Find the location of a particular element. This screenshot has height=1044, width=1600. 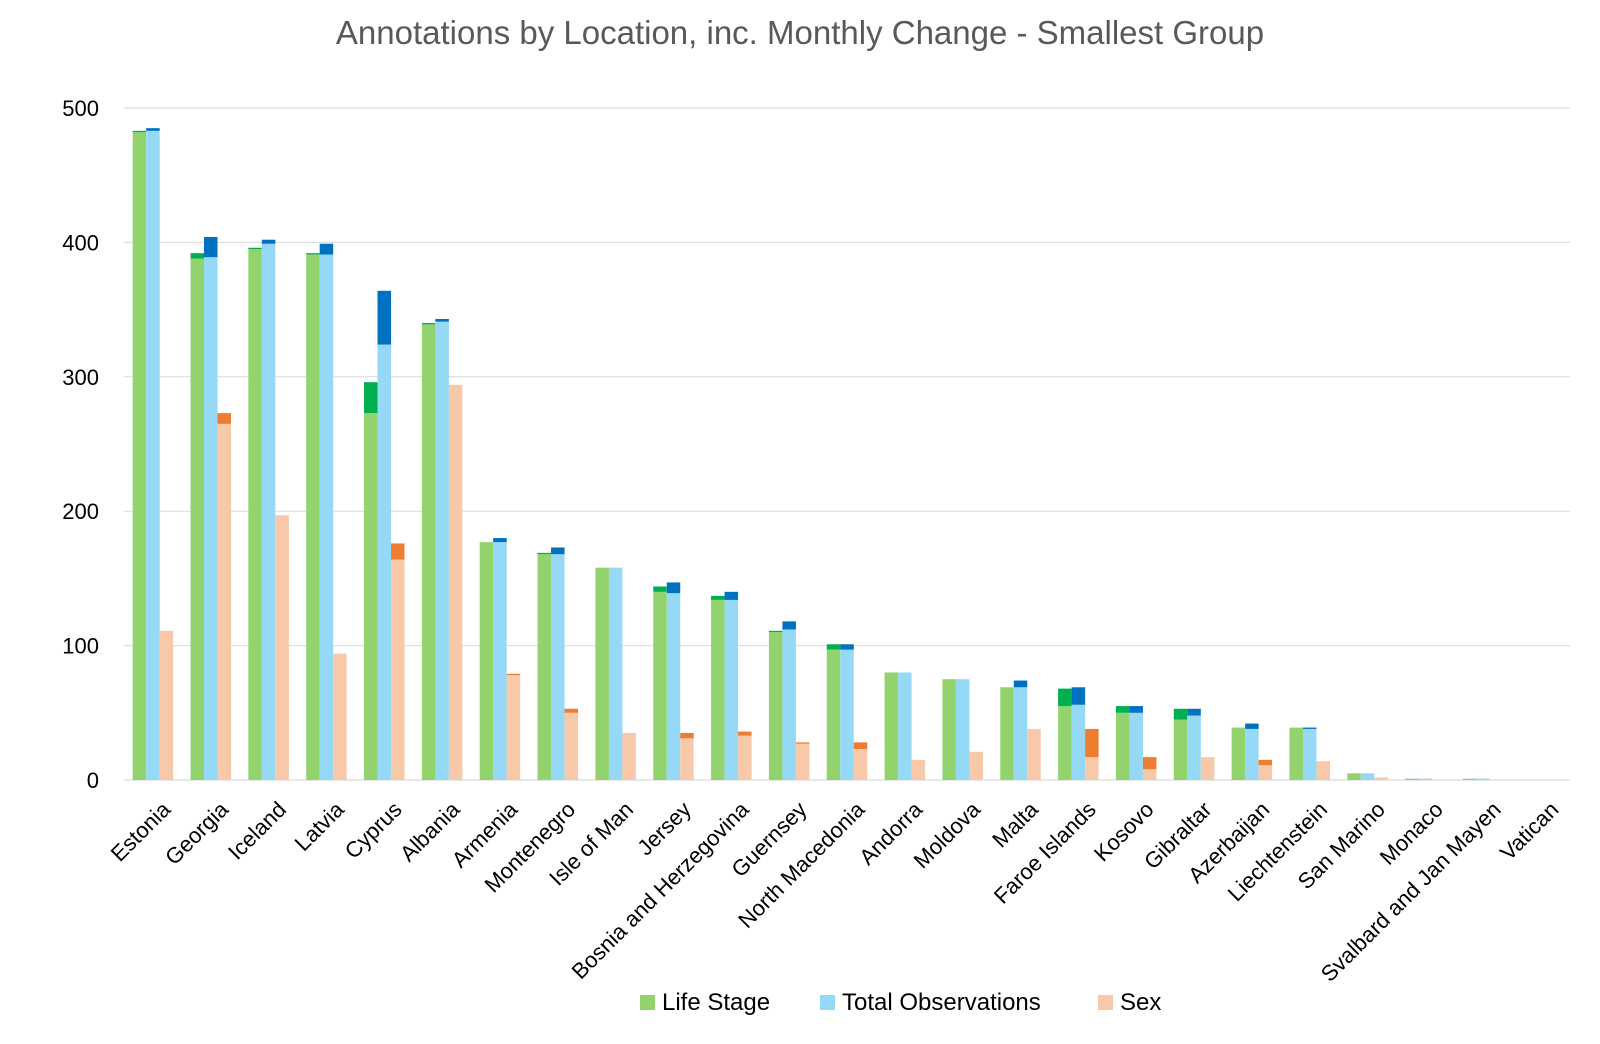

y-tick-label: 500 is located at coordinates (80, 108).